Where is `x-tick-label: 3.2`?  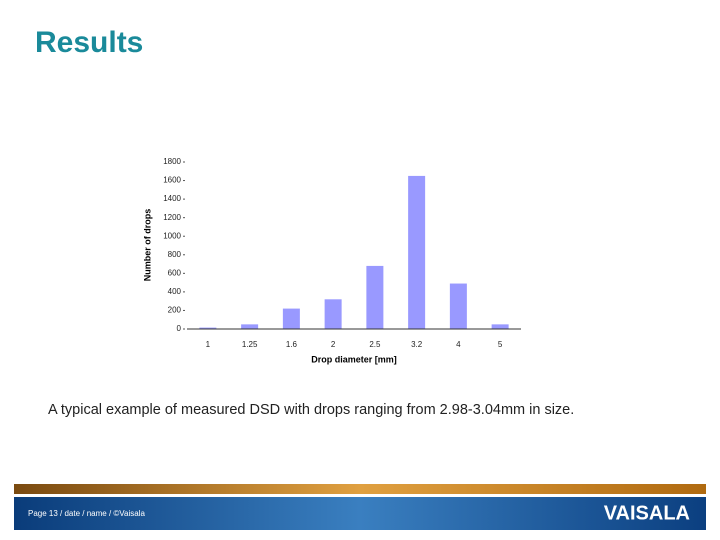 x-tick-label: 3.2 is located at coordinates (417, 344).